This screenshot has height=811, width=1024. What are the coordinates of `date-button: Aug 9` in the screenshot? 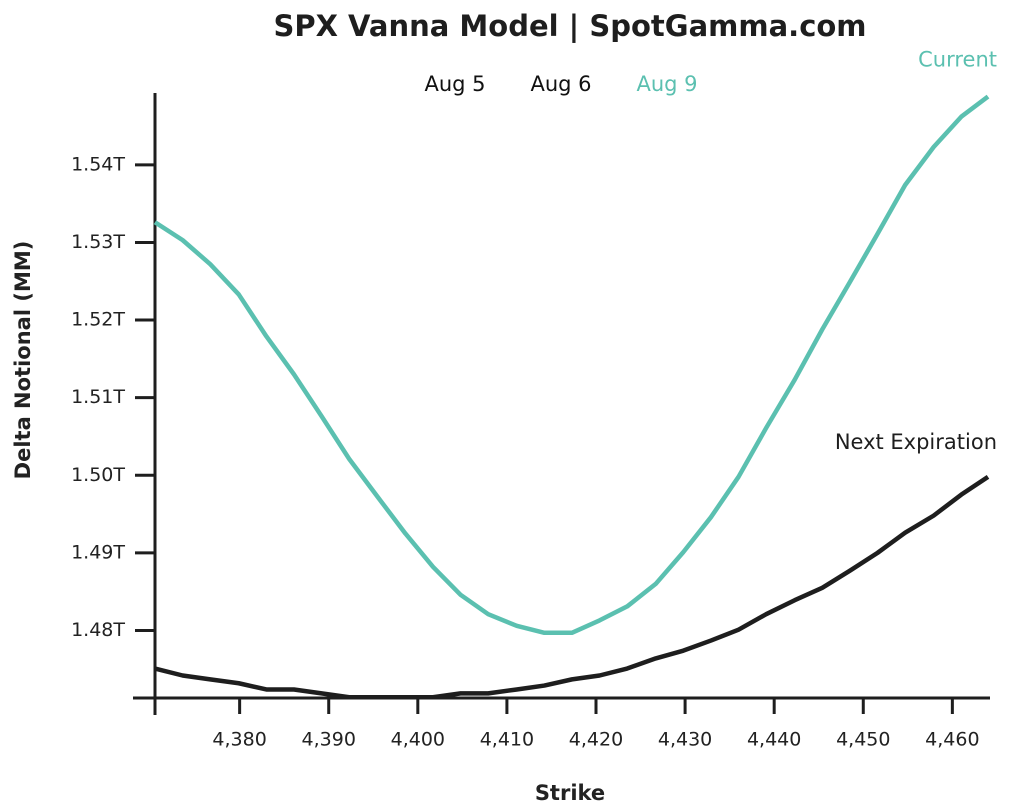 It's located at (666, 84).